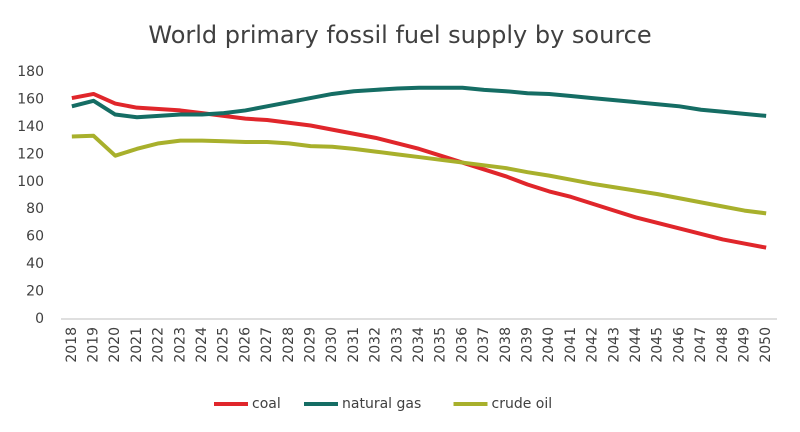  I want to click on x-tick-label: 2036, so click(462, 345).